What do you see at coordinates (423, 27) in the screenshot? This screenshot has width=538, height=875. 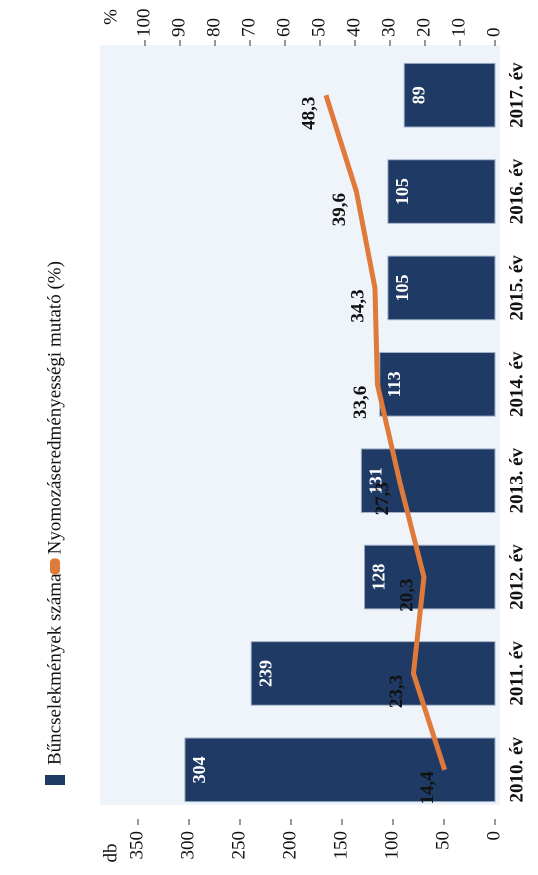 I see `y2-tick-label: 20` at bounding box center [423, 27].